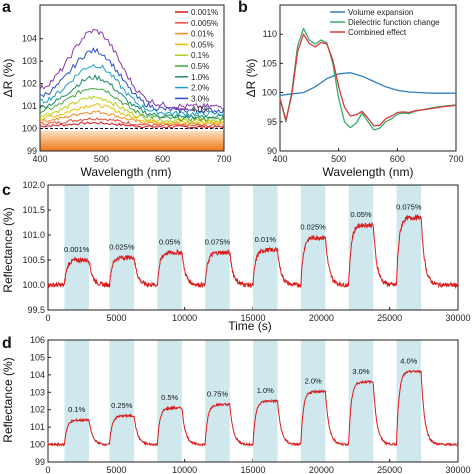 The height and width of the screenshot is (474, 474). What do you see at coordinates (204, 12) in the screenshot?
I see `legend-label: 0.001%` at bounding box center [204, 12].